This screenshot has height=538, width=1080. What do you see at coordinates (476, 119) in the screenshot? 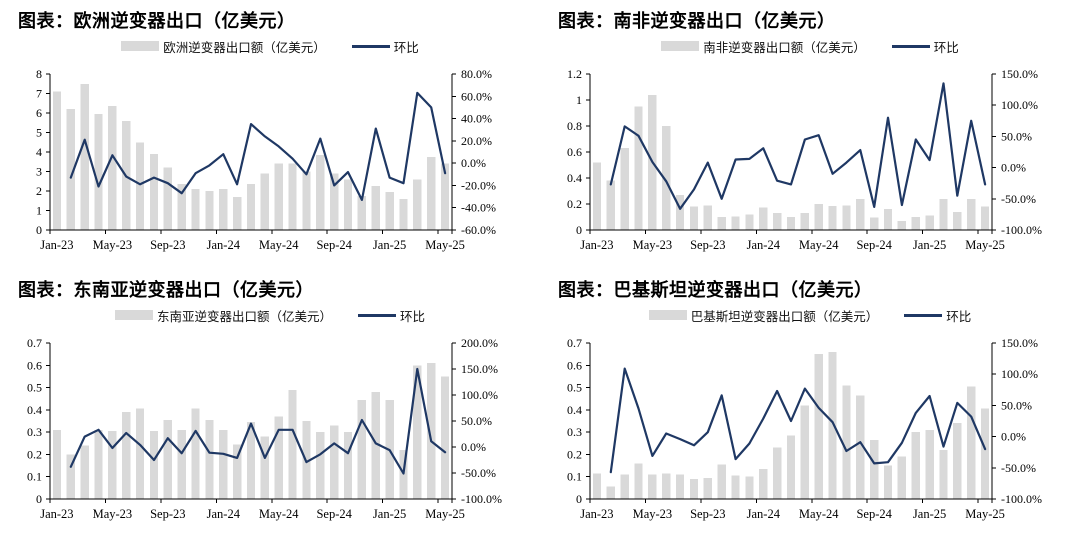
I see `svg-text: 40.0%` at bounding box center [476, 119].